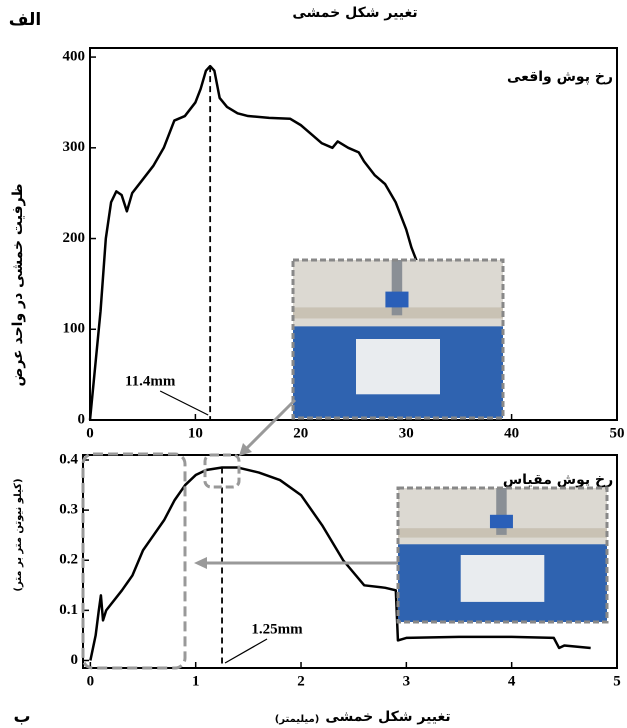 The height and width of the screenshot is (728, 627). I want to click on x-axis-unit: (میلیمتر), so click(297, 719).